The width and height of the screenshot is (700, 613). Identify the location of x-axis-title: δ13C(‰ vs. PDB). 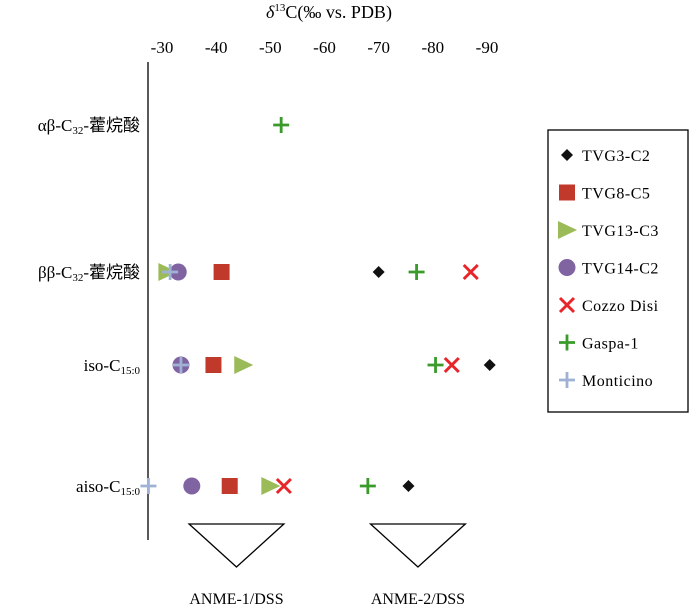
(329, 12).